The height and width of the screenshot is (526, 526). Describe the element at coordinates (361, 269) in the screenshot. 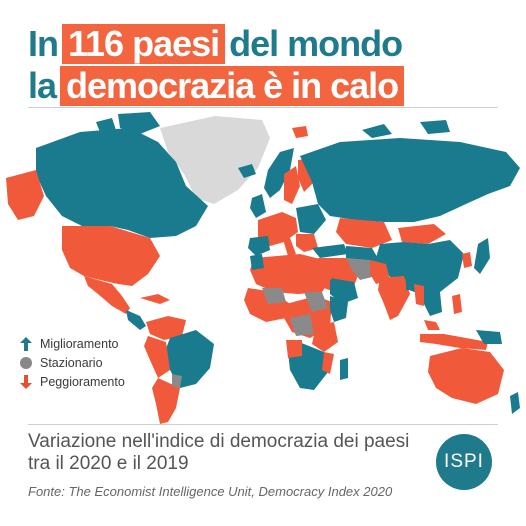

I see `region-iran` at that location.